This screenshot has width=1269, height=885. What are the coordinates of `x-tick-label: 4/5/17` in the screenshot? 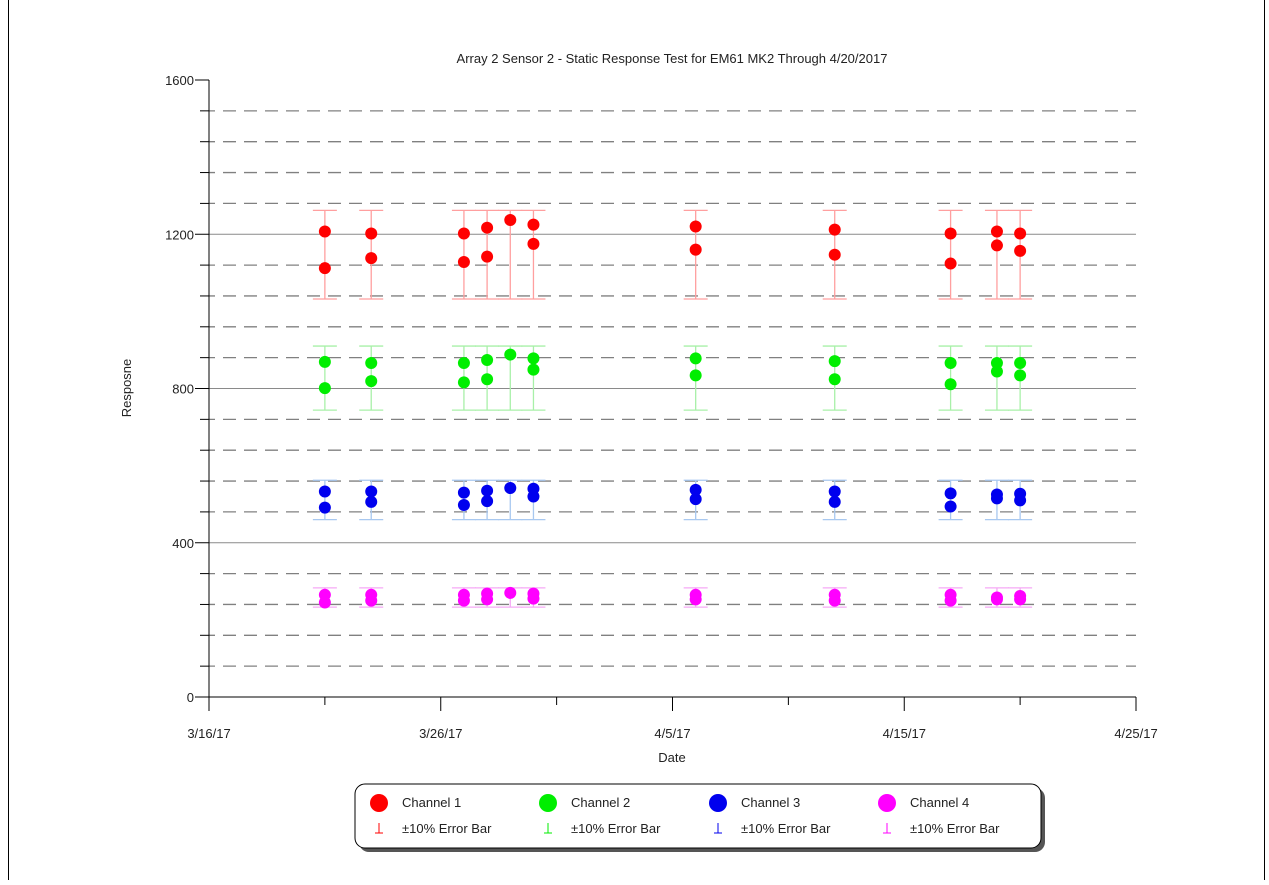 It's located at (672, 733).